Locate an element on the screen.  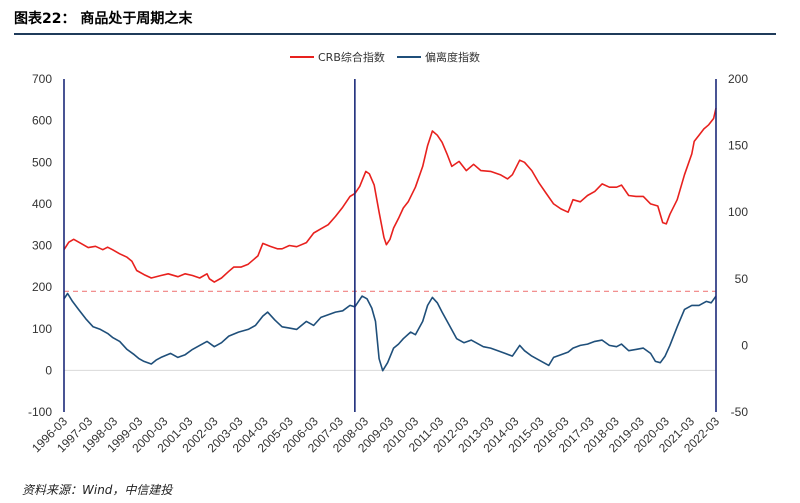
y-right-tick-label: 150 is located at coordinates (738, 146).